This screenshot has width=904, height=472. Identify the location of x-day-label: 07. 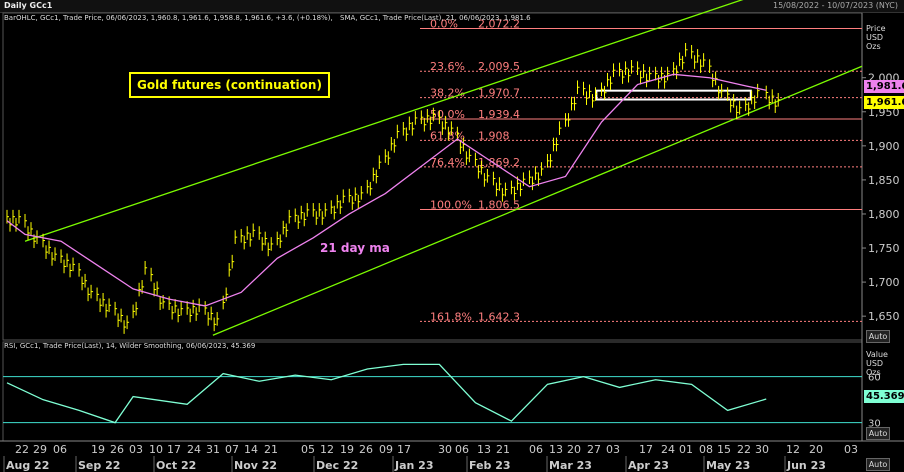
(232, 449).